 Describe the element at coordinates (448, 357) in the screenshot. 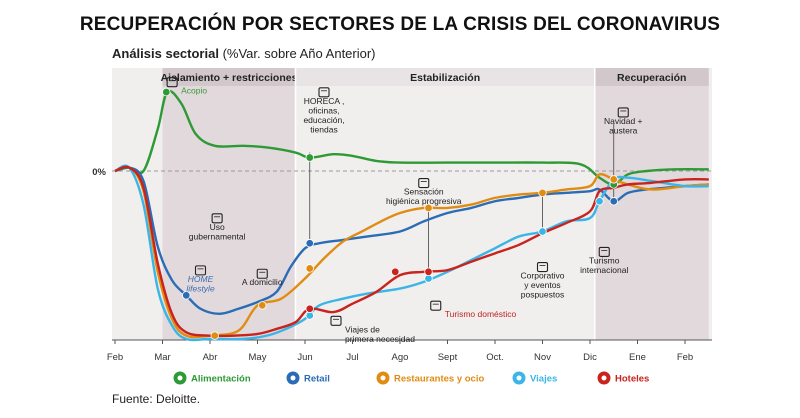

I see `x-tick-label: Sept` at that location.